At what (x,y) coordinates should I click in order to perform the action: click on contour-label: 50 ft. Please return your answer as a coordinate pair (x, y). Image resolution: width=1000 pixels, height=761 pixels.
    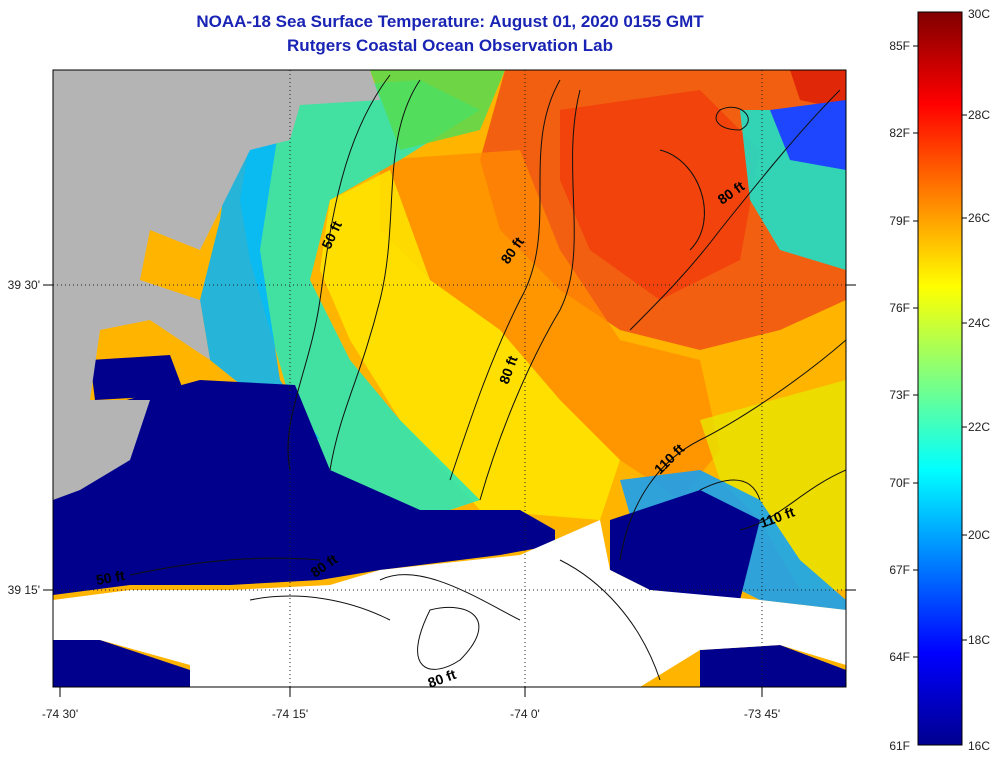
    Looking at the image, I should click on (110, 577).